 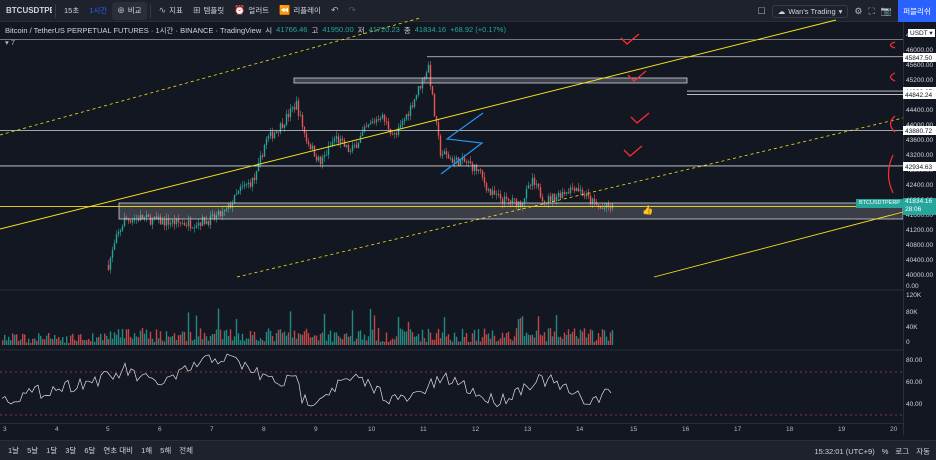 I want to click on thumbs-up-icon: 👍, so click(x=647, y=209).